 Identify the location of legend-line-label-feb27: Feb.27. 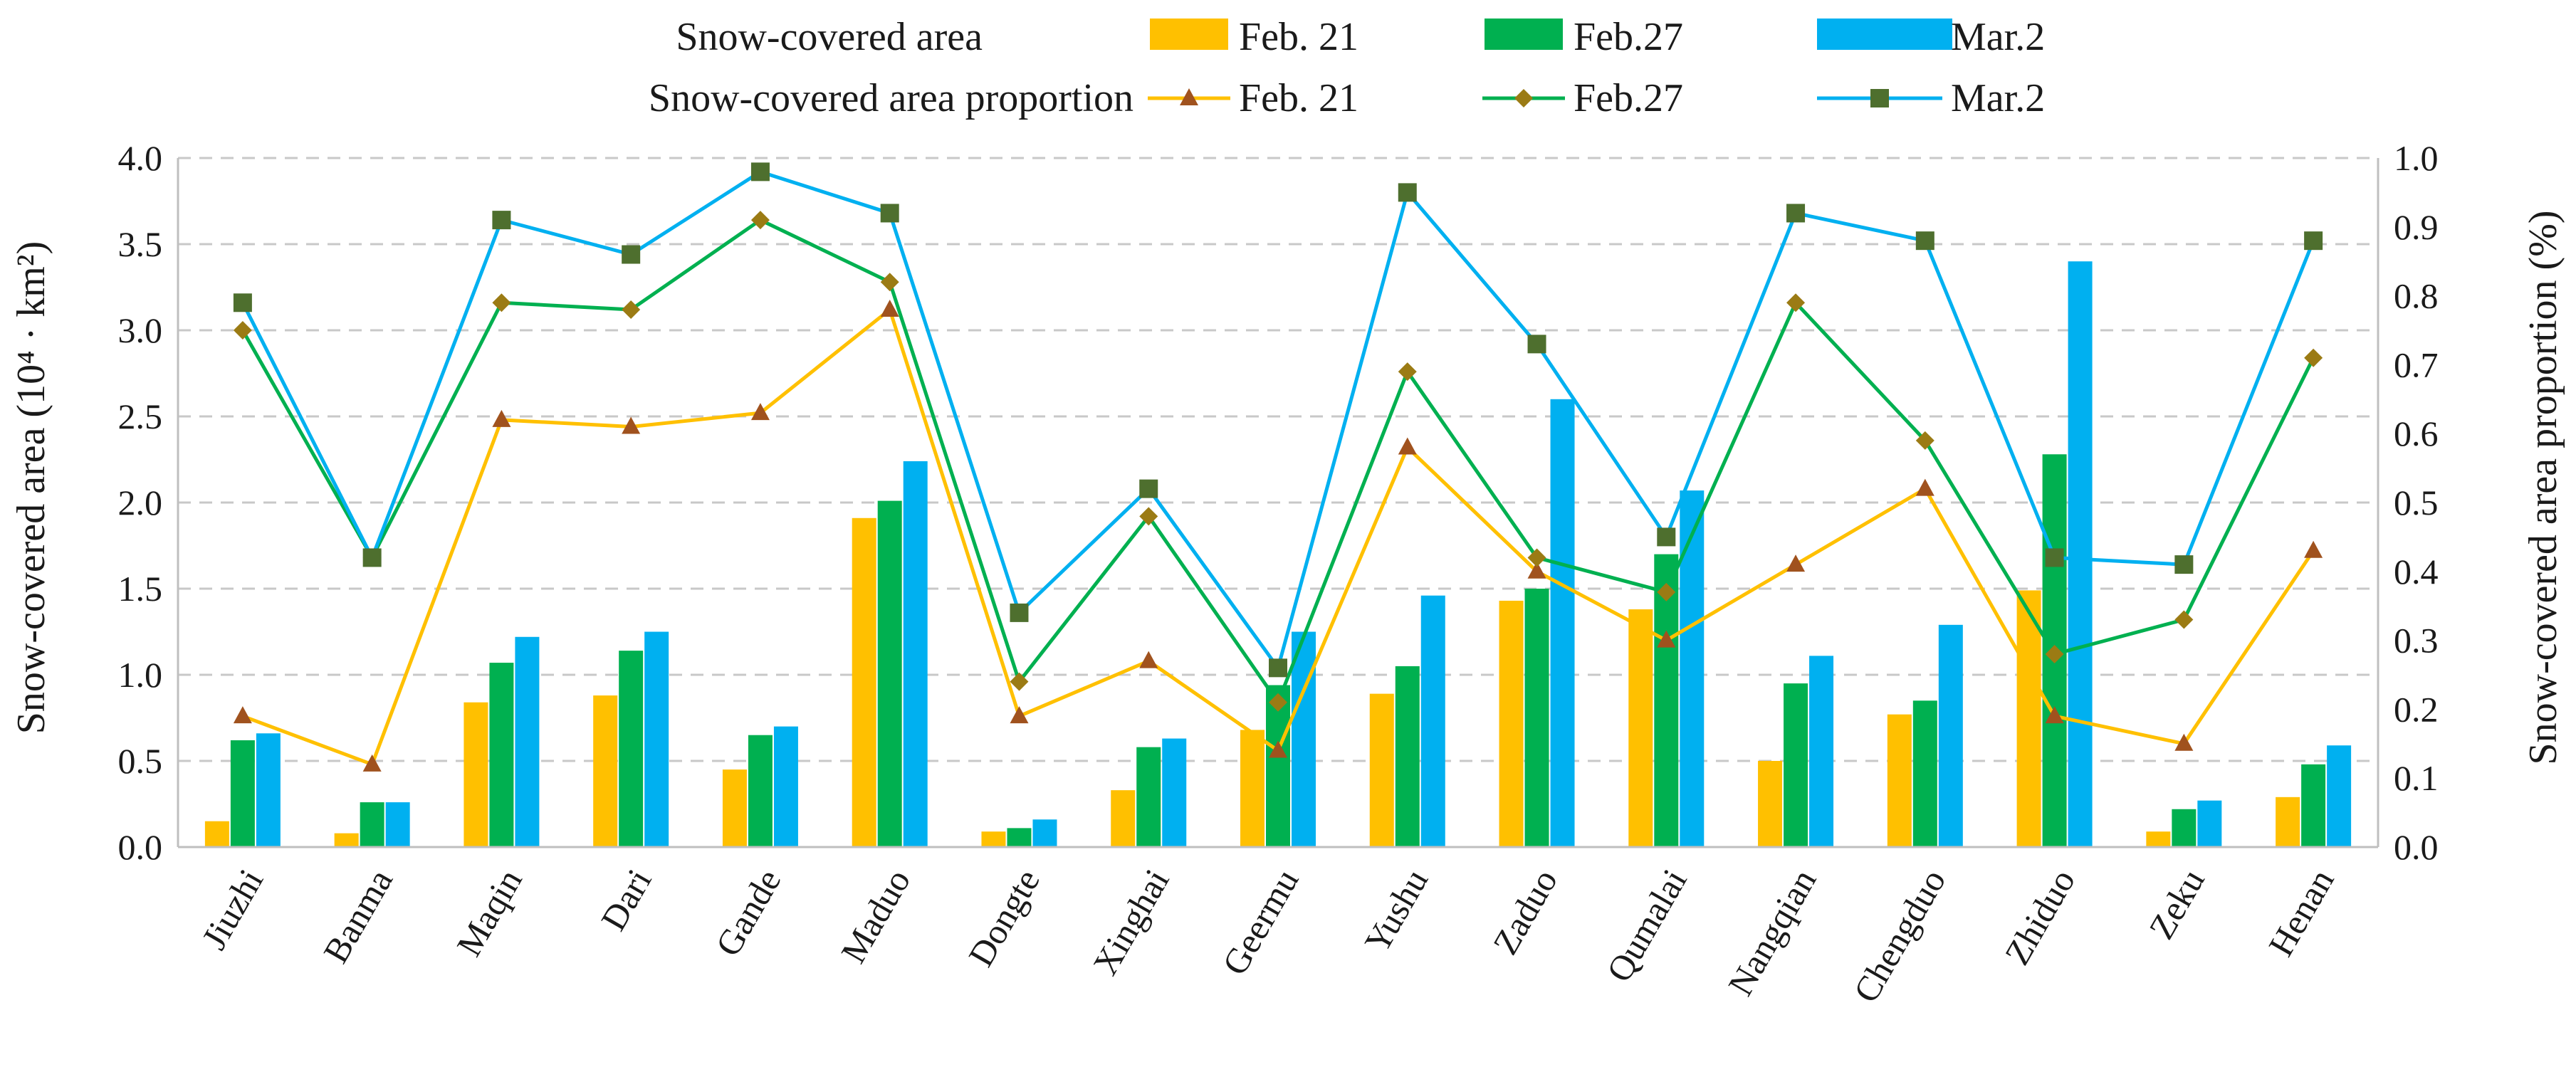
(1628, 98).